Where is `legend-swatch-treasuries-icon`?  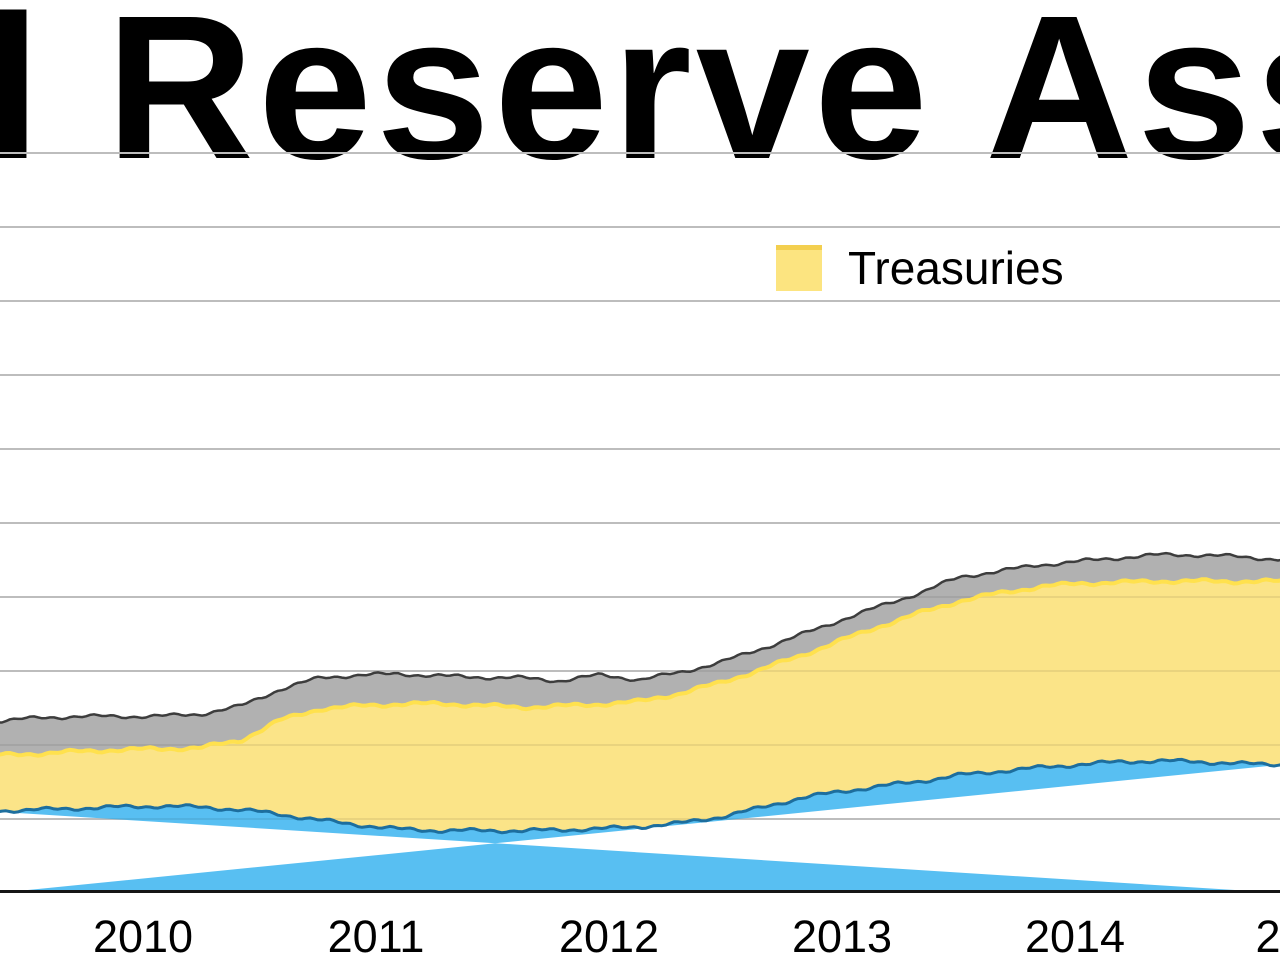 legend-swatch-treasuries-icon is located at coordinates (799, 268).